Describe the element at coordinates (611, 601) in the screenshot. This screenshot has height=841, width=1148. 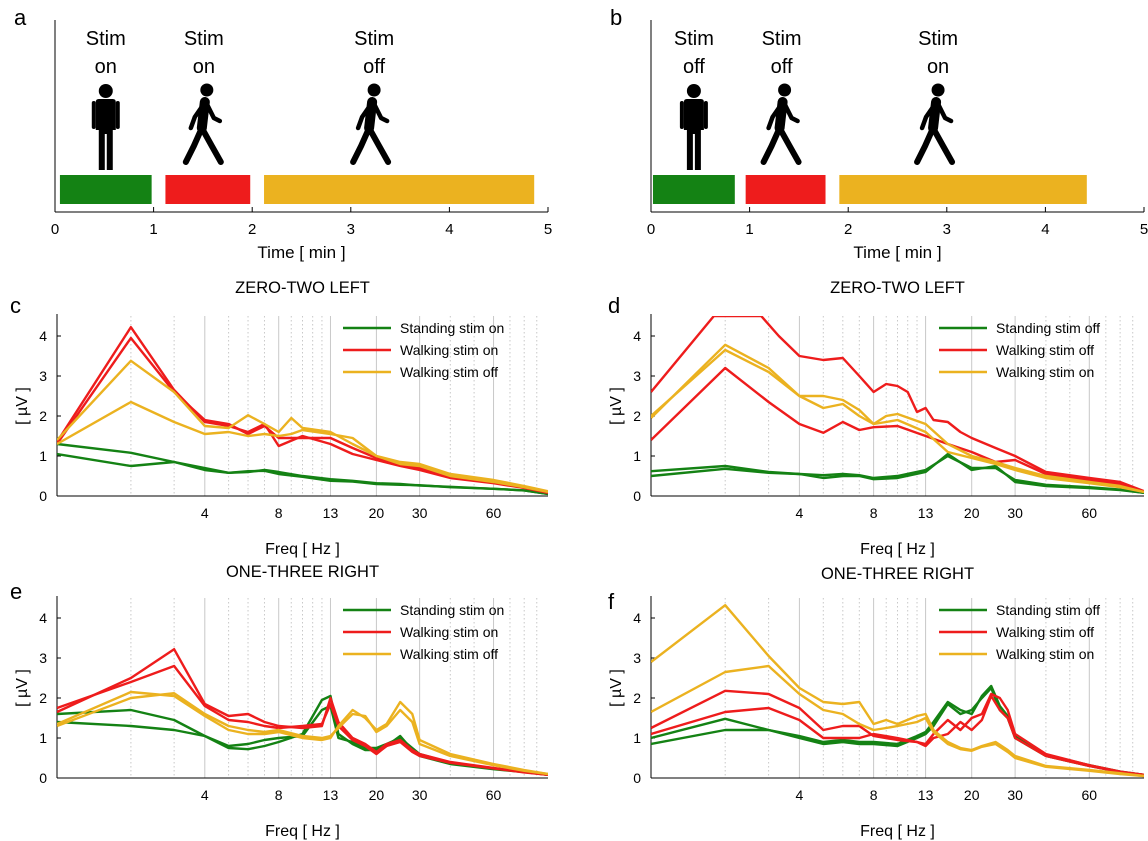
I see `panel-letter-f: f` at that location.